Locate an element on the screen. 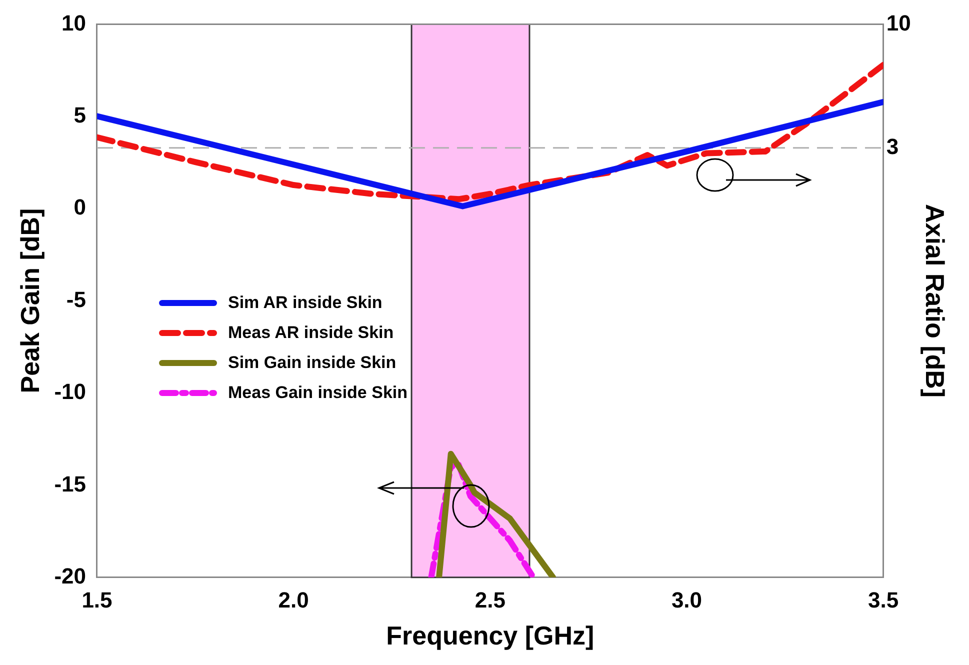 The width and height of the screenshot is (969, 665). y-tick-label: 5 is located at coordinates (80, 115).